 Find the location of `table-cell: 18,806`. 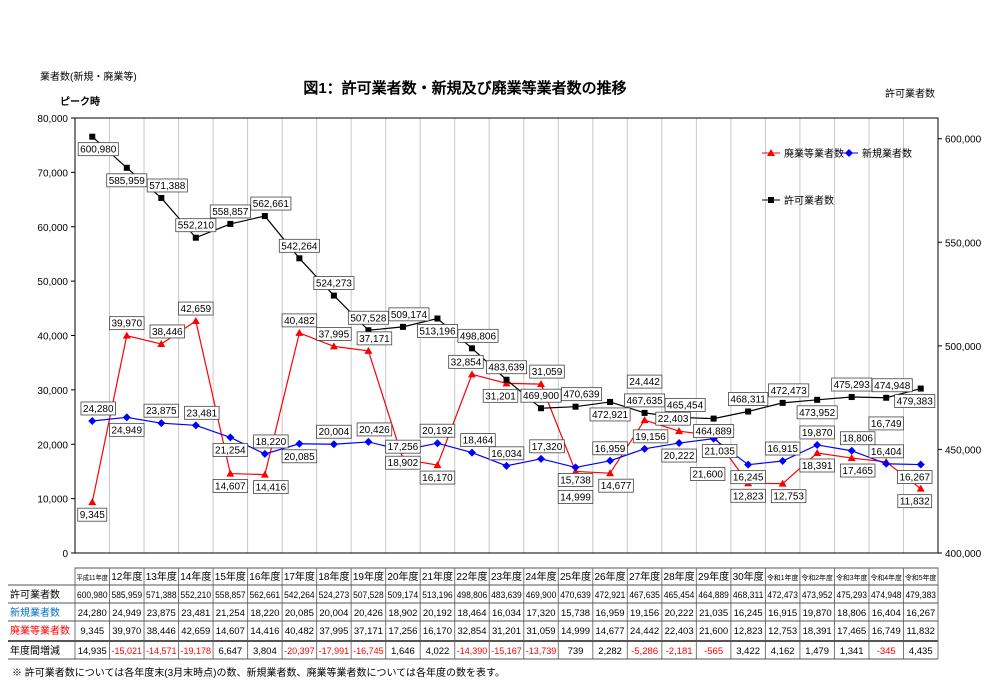

table-cell: 18,806 is located at coordinates (851, 613).